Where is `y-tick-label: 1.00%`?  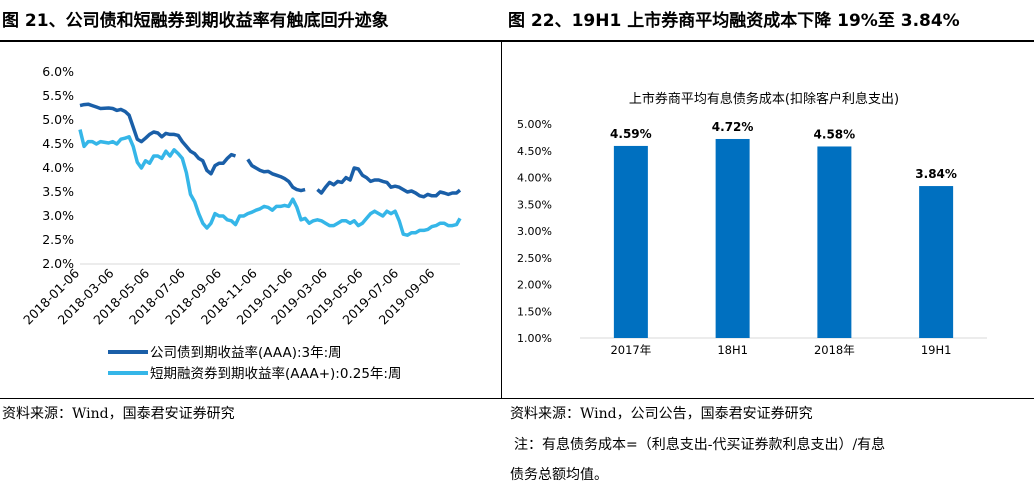
y-tick-label: 1.00% is located at coordinates (534, 338).